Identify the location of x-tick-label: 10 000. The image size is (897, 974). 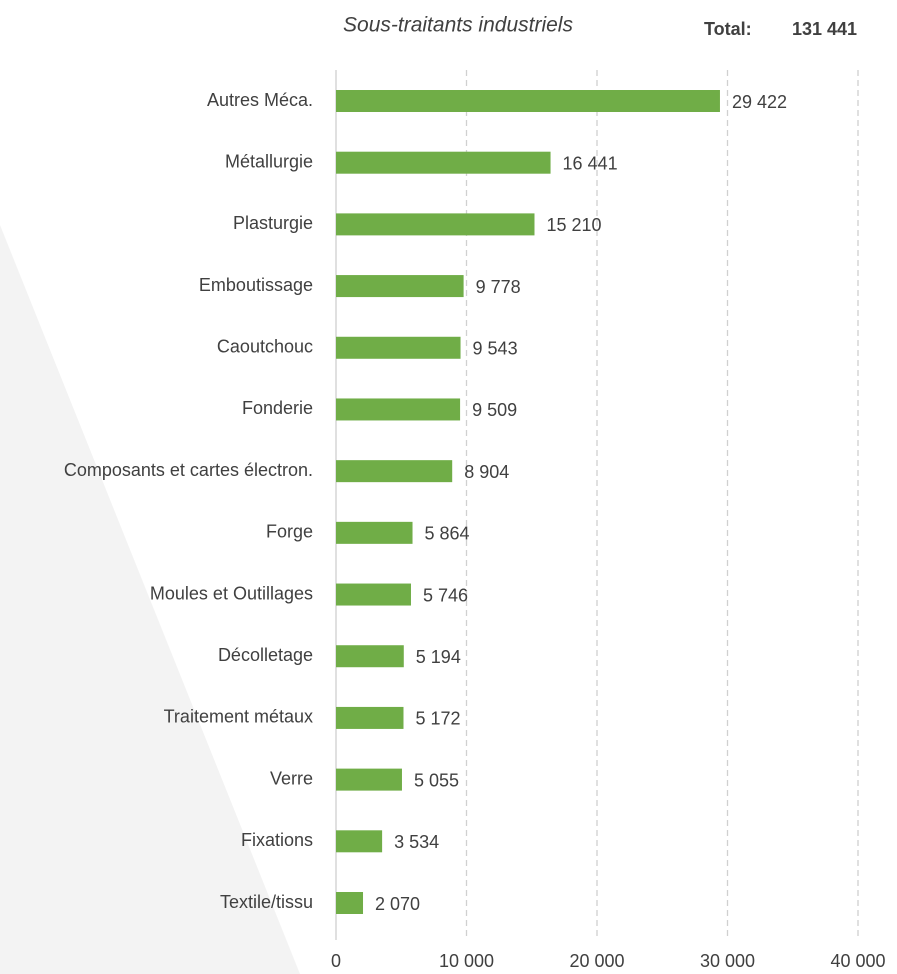
(466, 961).